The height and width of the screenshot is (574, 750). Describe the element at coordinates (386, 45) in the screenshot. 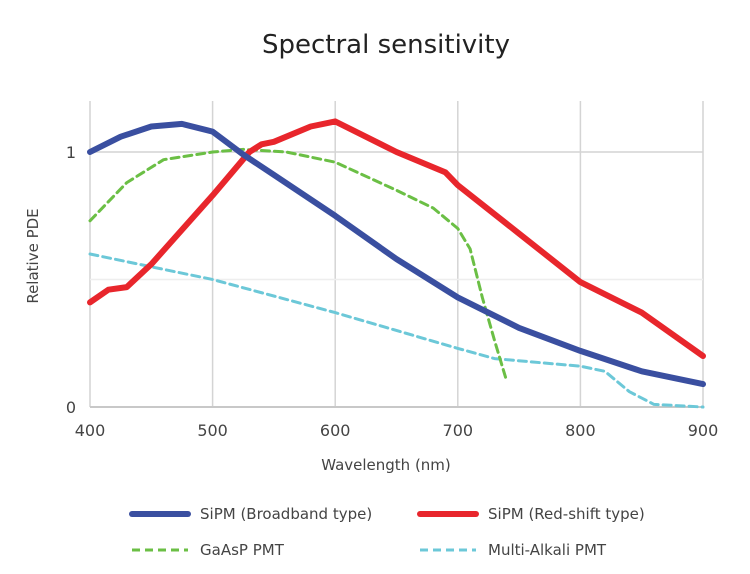

I see `chart-title: Spectral sensitivity` at that location.